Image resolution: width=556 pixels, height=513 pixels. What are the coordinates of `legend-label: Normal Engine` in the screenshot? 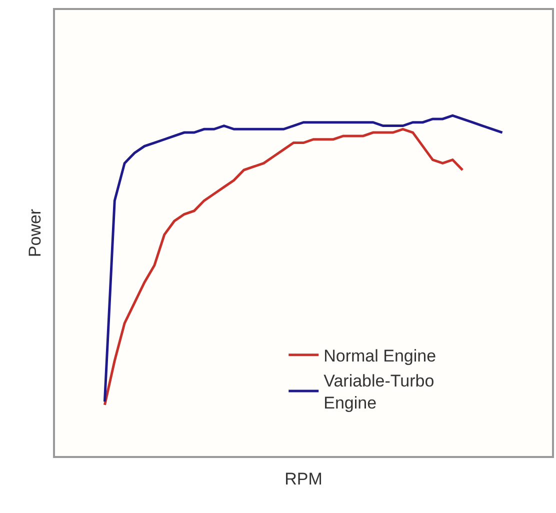 It's located at (380, 356).